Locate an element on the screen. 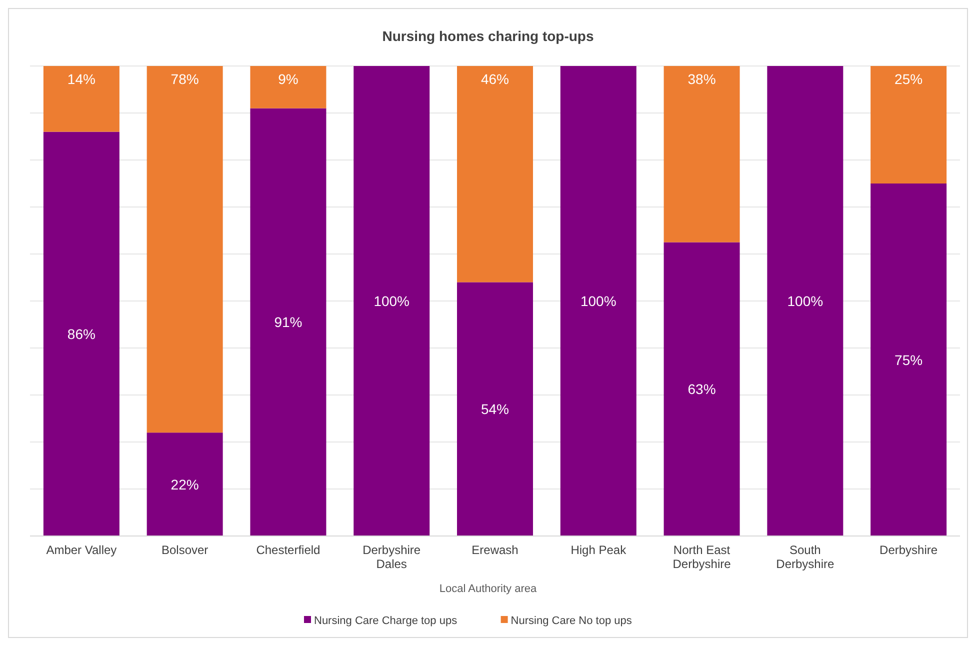 Image resolution: width=978 pixels, height=648 pixels. x-tick-label: High Peak is located at coordinates (599, 550).